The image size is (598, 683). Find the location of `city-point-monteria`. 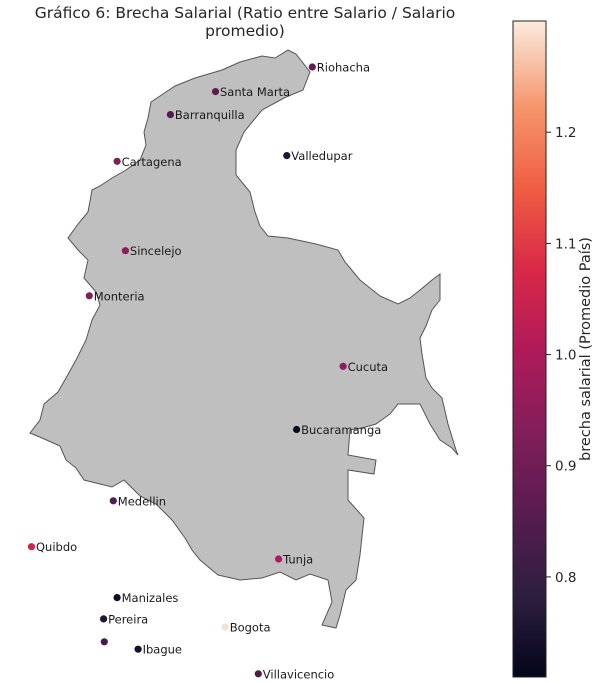

city-point-monteria is located at coordinates (89, 296).